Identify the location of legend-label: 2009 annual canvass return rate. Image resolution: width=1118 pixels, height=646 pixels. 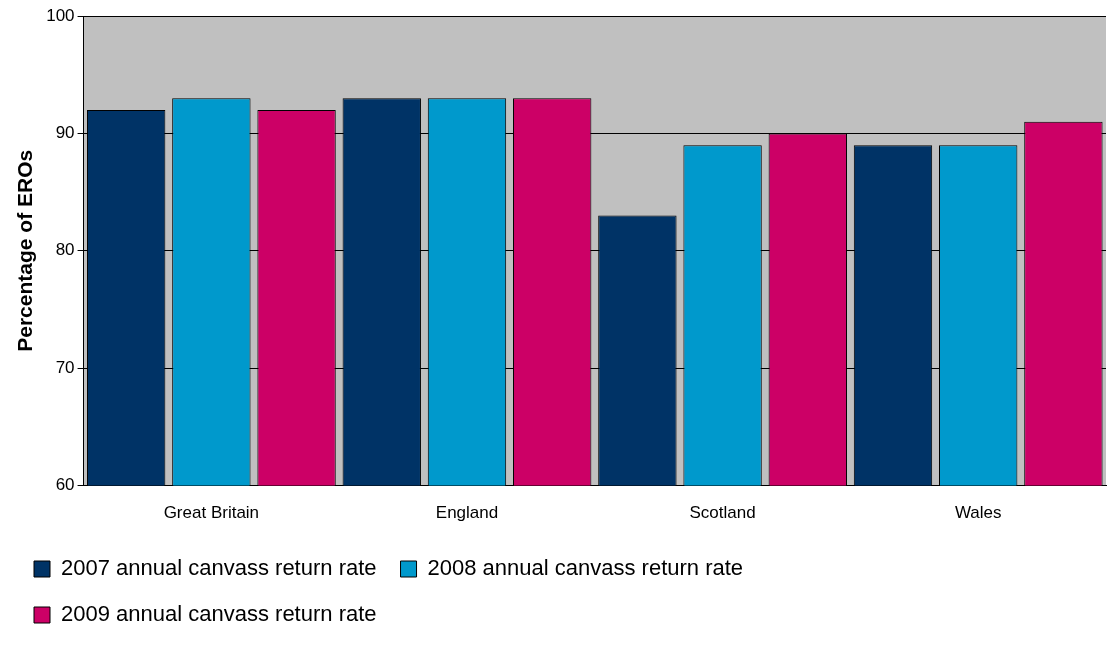
(219, 614).